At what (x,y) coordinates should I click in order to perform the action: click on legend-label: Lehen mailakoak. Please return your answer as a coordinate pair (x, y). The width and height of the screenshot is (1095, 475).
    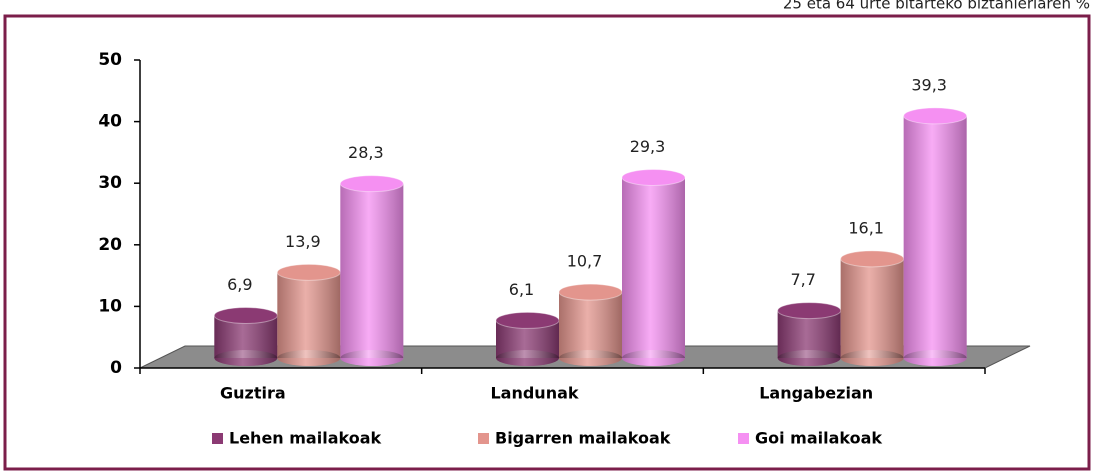
    Looking at the image, I should click on (305, 438).